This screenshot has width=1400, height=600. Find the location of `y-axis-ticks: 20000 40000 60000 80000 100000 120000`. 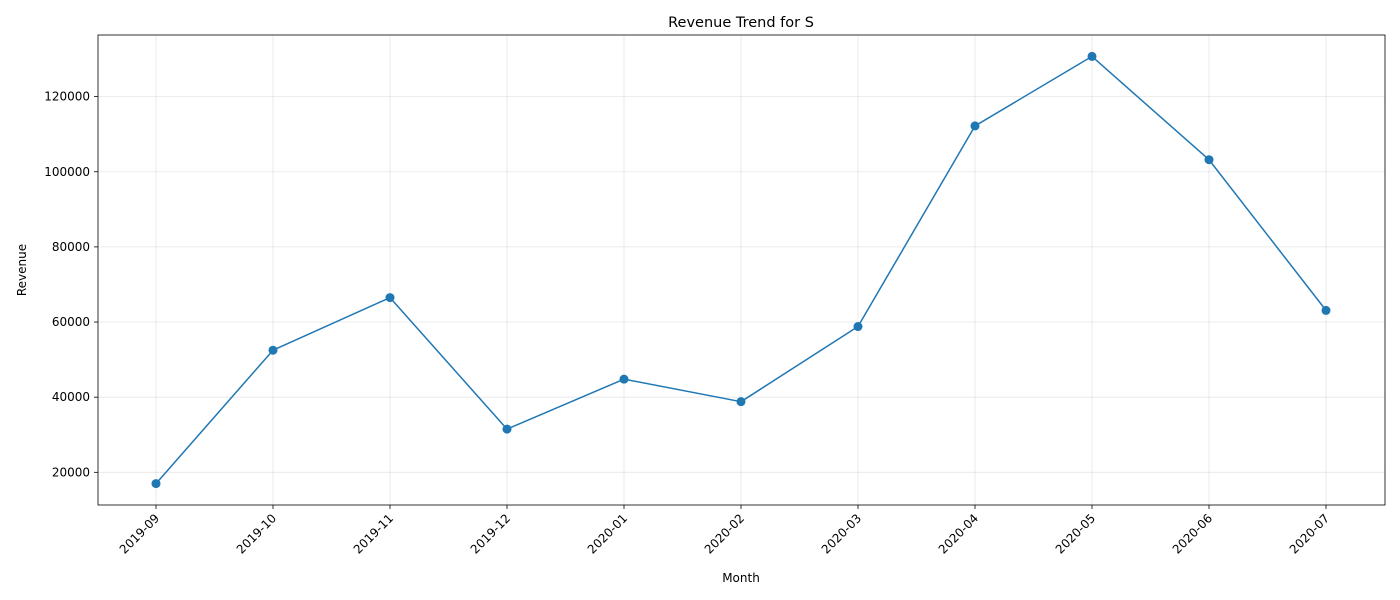

y-axis-ticks: 20000 40000 60000 80000 100000 120000 is located at coordinates (71, 284).